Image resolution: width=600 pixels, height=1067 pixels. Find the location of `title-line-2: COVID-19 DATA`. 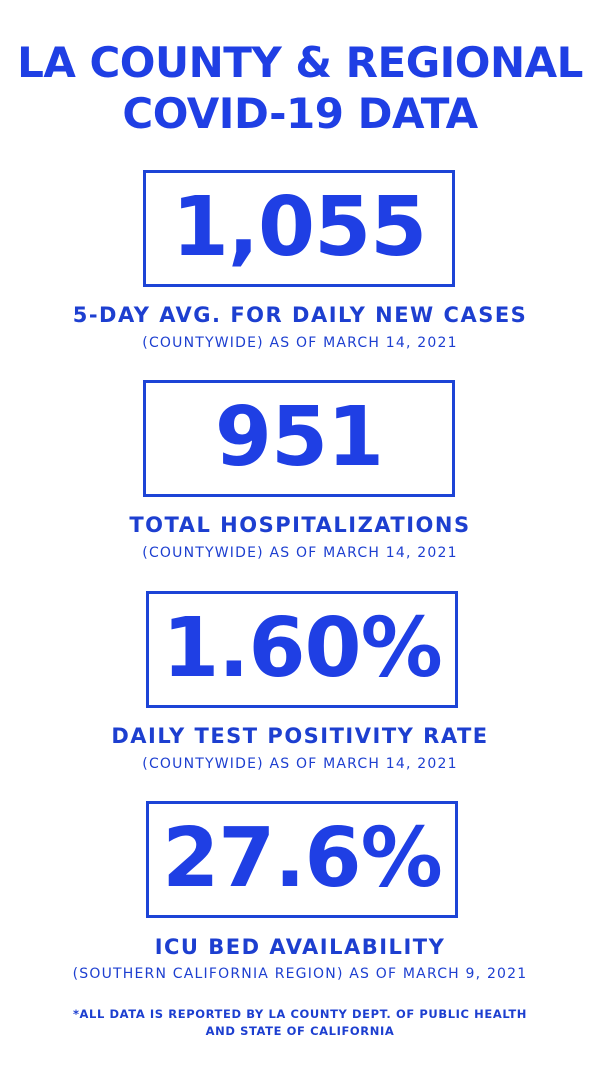

title-line-2: COVID-19 DATA is located at coordinates (300, 114).